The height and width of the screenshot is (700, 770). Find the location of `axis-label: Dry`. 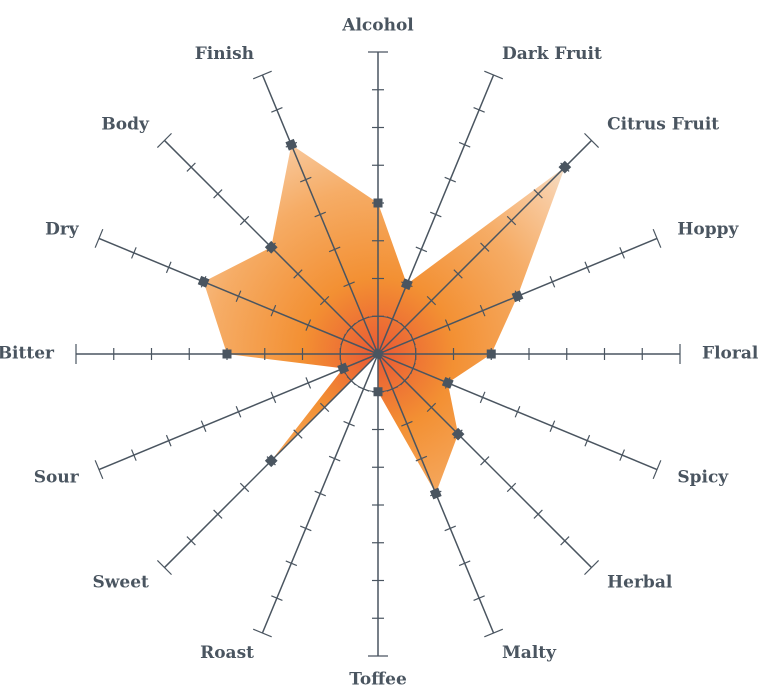

axis-label: Dry is located at coordinates (62, 230).